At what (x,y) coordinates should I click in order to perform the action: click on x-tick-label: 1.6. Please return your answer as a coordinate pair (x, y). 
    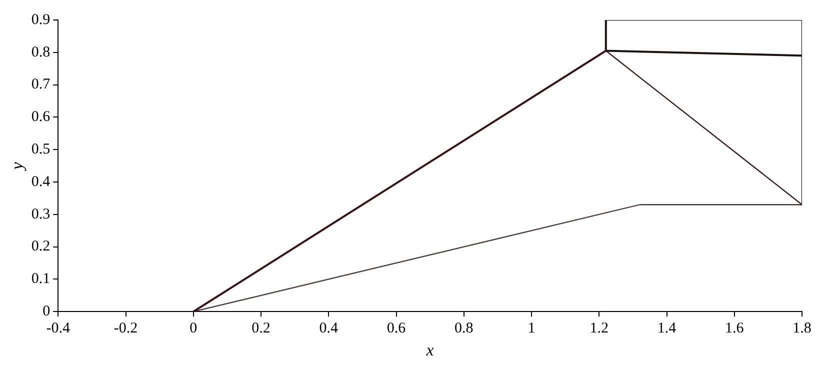
    Looking at the image, I should click on (734, 328).